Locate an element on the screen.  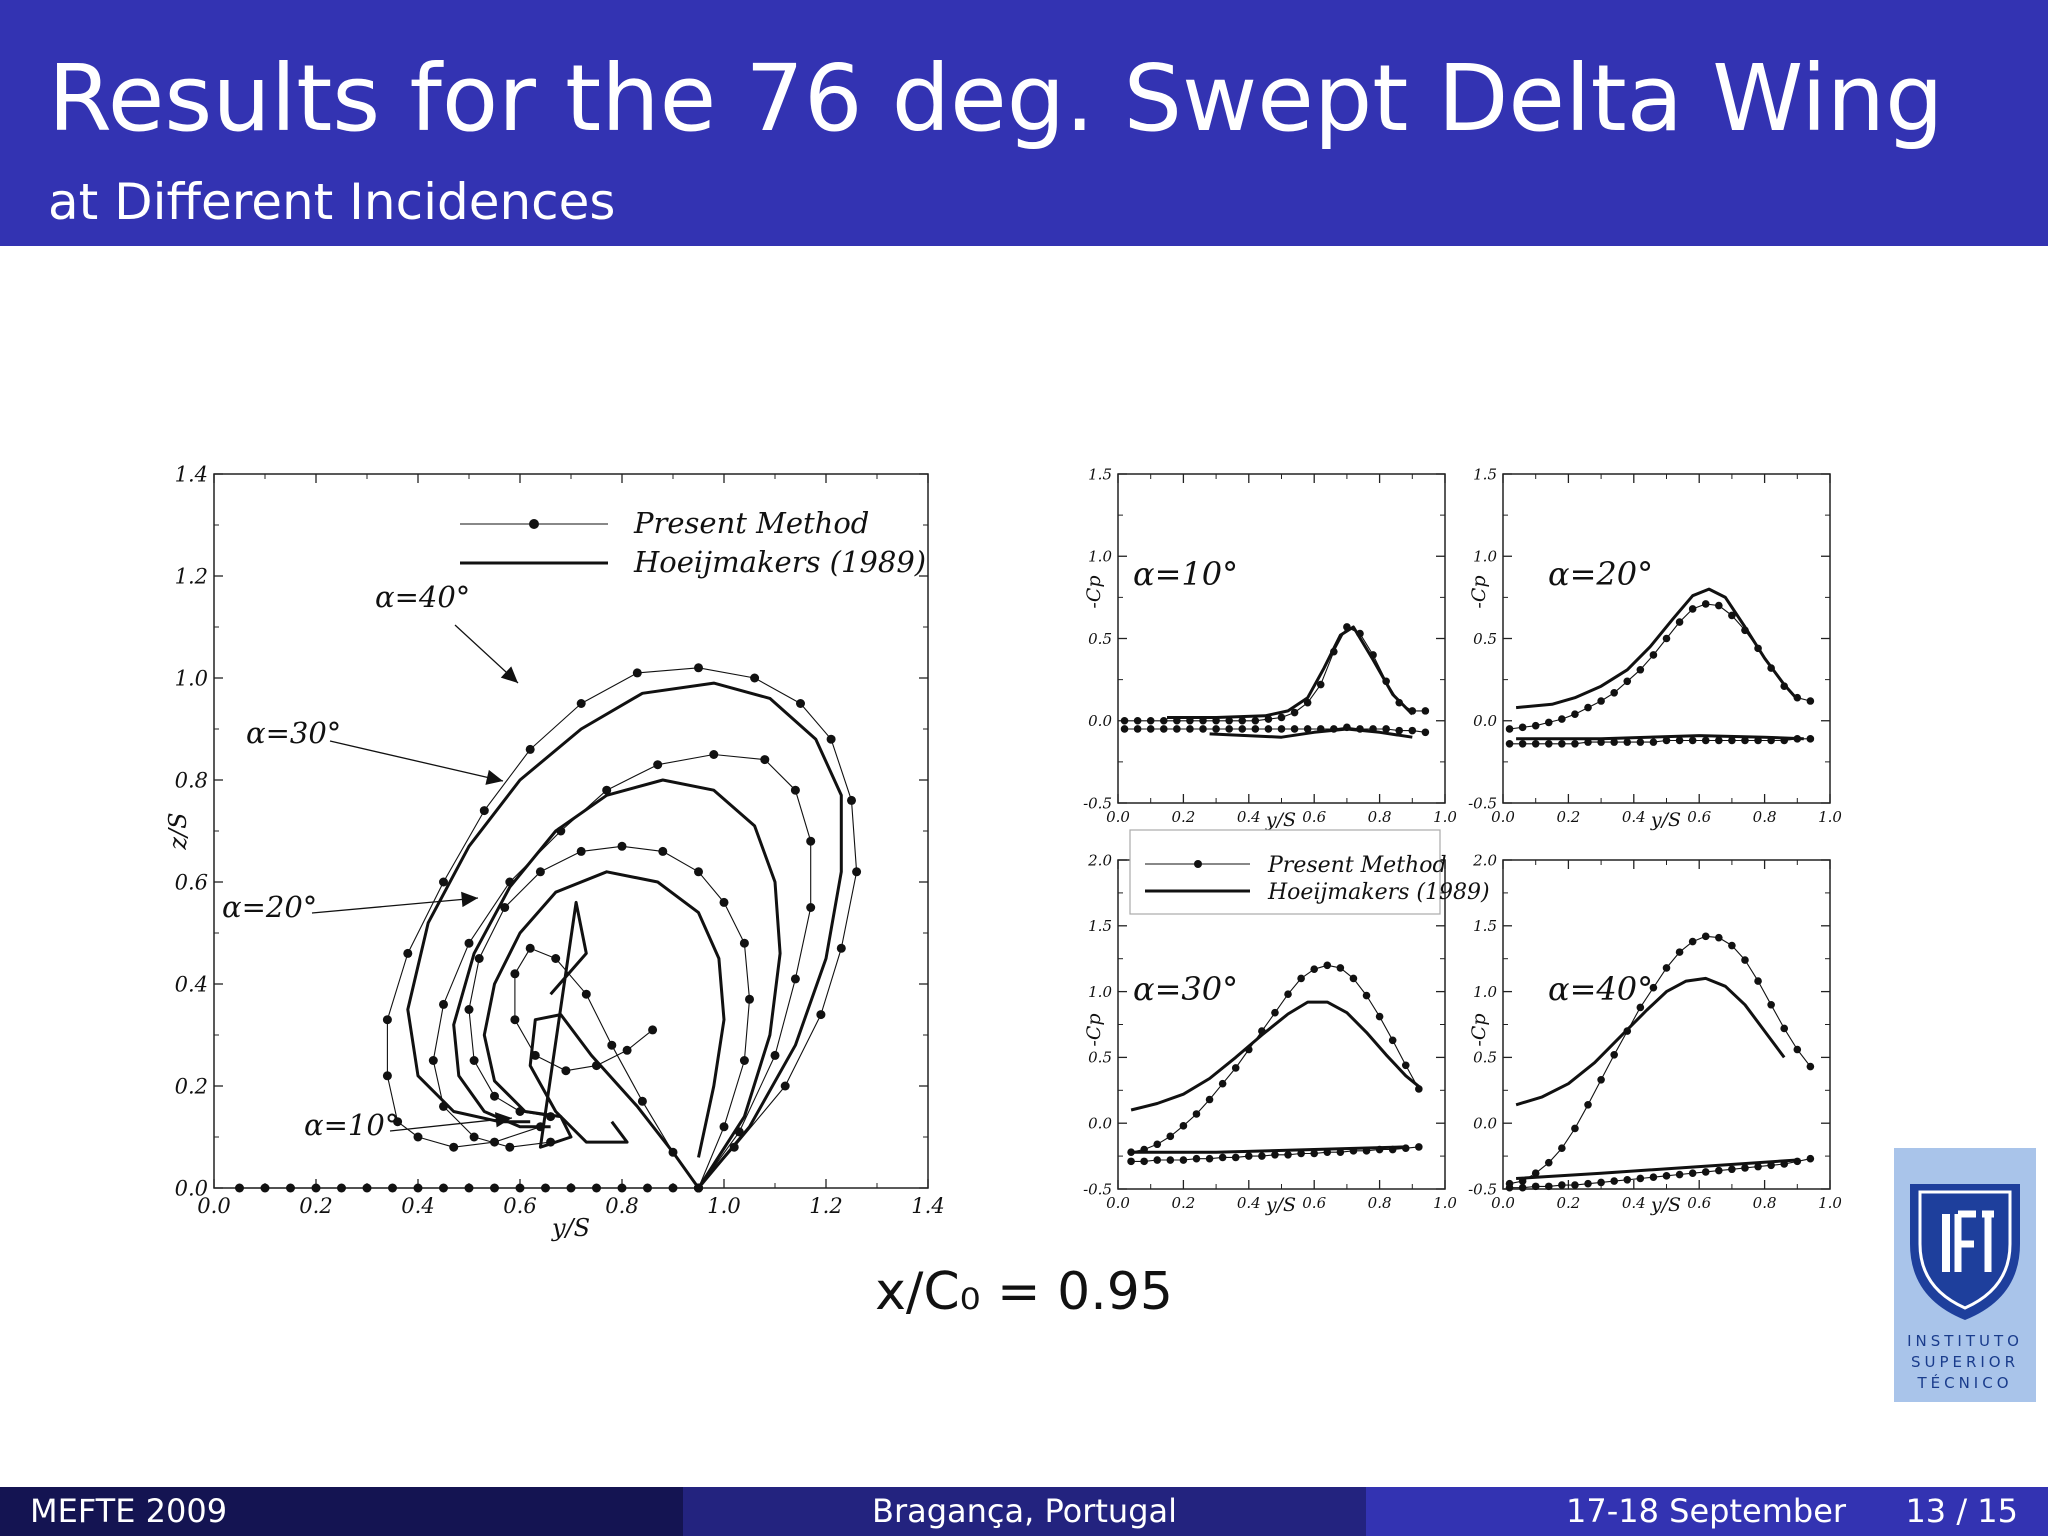
y-tick-label: 0.5 is located at coordinates (1485, 639).